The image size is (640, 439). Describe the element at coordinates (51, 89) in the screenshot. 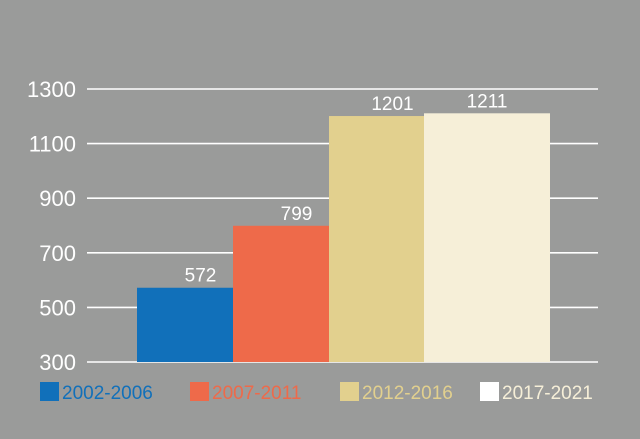

I see `y-tick-label-1300: 1300` at that location.